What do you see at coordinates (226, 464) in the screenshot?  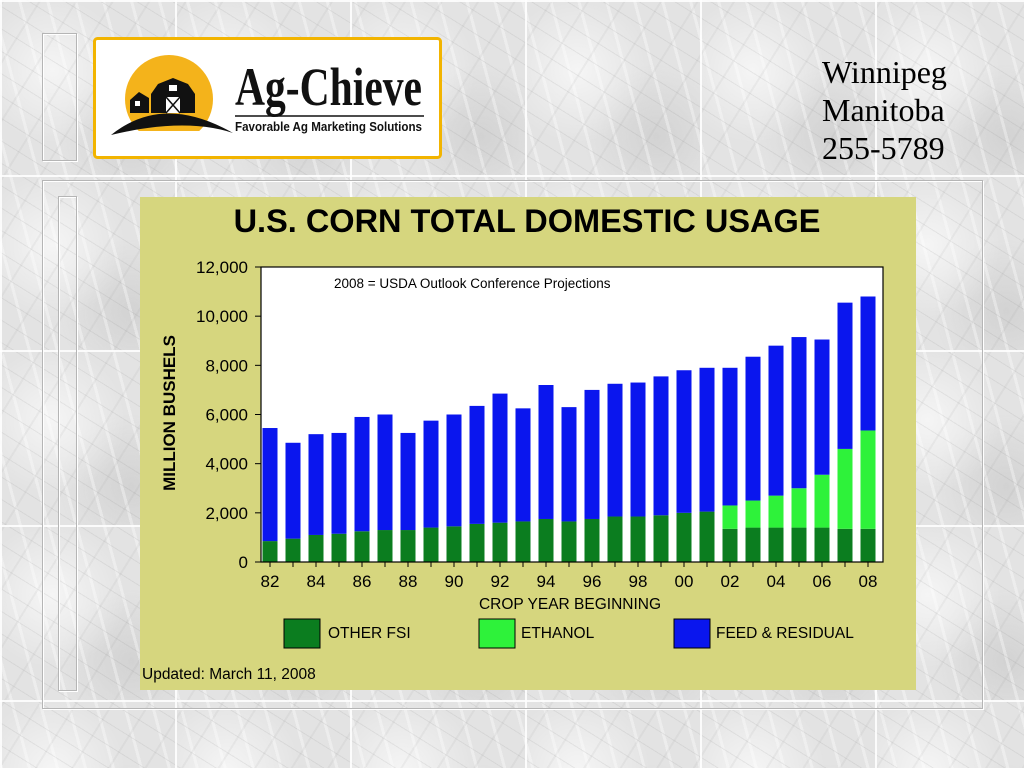 I see `y-tick-label: 4,000` at bounding box center [226, 464].